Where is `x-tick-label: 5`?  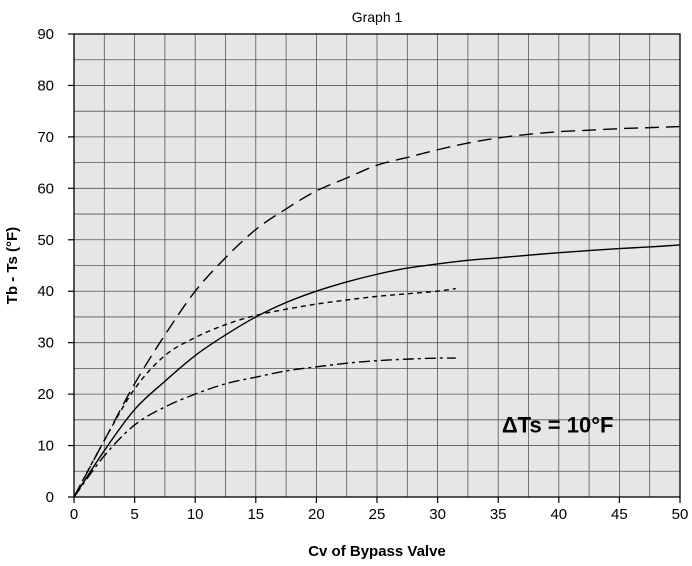
x-tick-label: 5 is located at coordinates (134, 514).